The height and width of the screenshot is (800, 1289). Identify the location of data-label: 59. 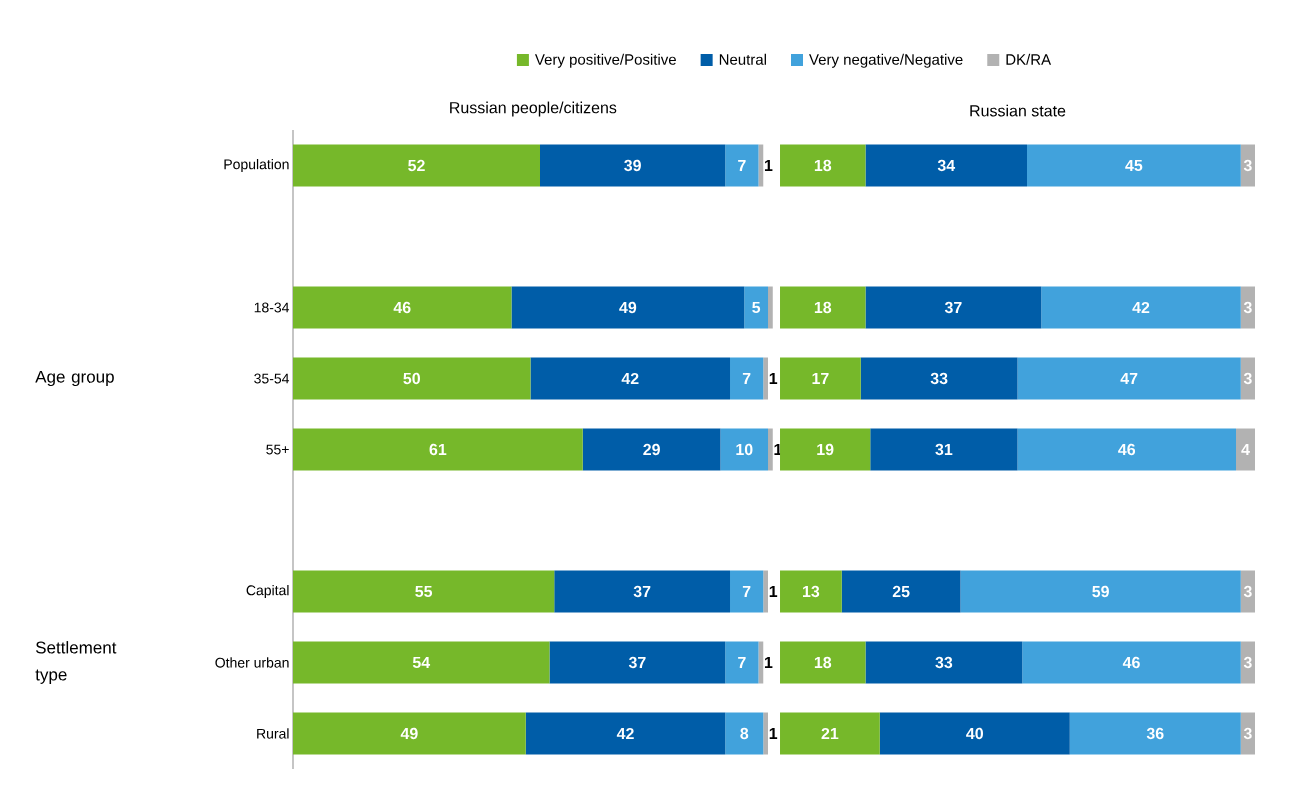
(1100, 591).